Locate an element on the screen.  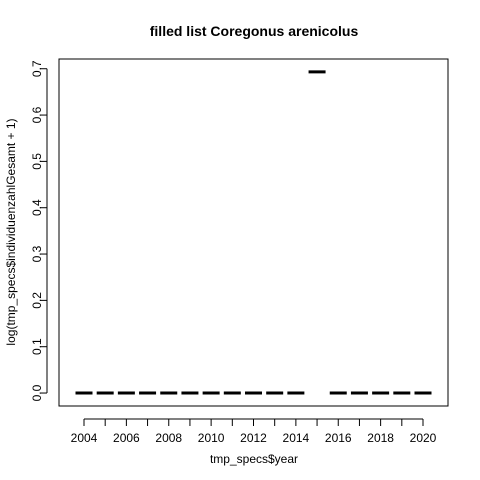
y-tick-label: 0.6 is located at coordinates (37, 114).